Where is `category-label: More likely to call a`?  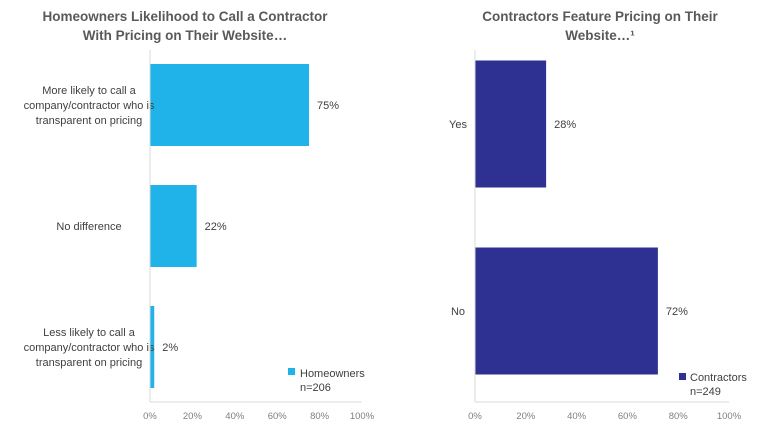 category-label: More likely to call a is located at coordinates (89, 91).